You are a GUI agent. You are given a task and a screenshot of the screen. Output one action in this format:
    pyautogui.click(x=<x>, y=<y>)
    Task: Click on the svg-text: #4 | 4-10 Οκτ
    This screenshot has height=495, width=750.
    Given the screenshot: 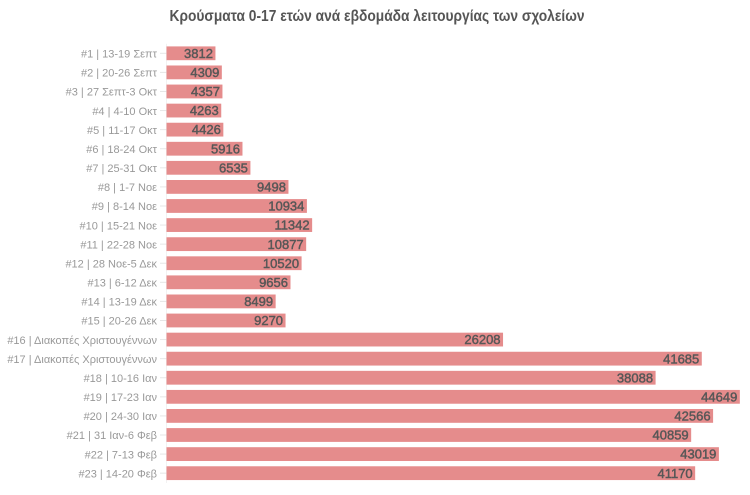 What is the action you would take?
    pyautogui.click(x=124, y=112)
    